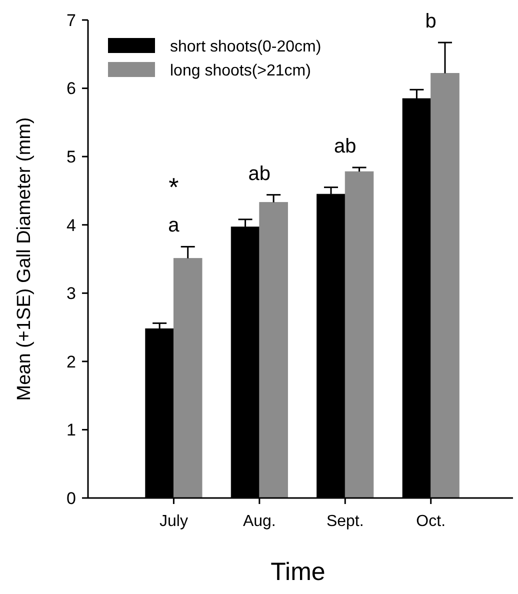 The height and width of the screenshot is (594, 518). I want to click on annotation: b, so click(430, 21).